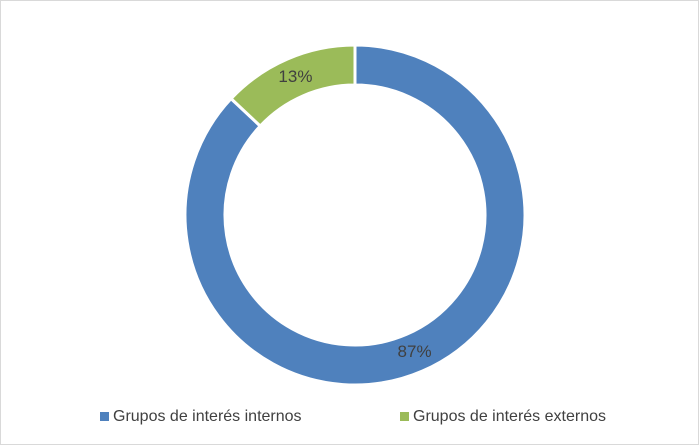 The height and width of the screenshot is (445, 699). Describe the element at coordinates (207, 416) in the screenshot. I see `legend-label: Grupos de interés internos` at that location.